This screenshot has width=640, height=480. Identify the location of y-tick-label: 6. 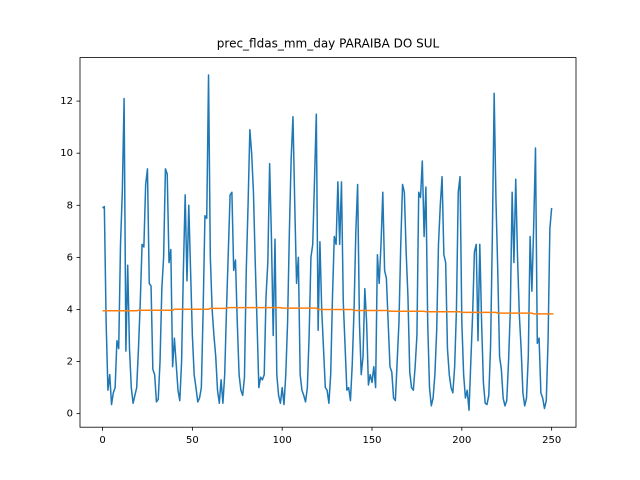
(70, 257).